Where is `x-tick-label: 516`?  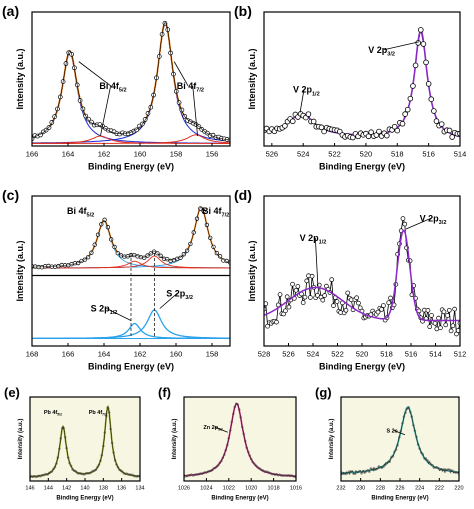 x-tick-label: 516 is located at coordinates (411, 354).